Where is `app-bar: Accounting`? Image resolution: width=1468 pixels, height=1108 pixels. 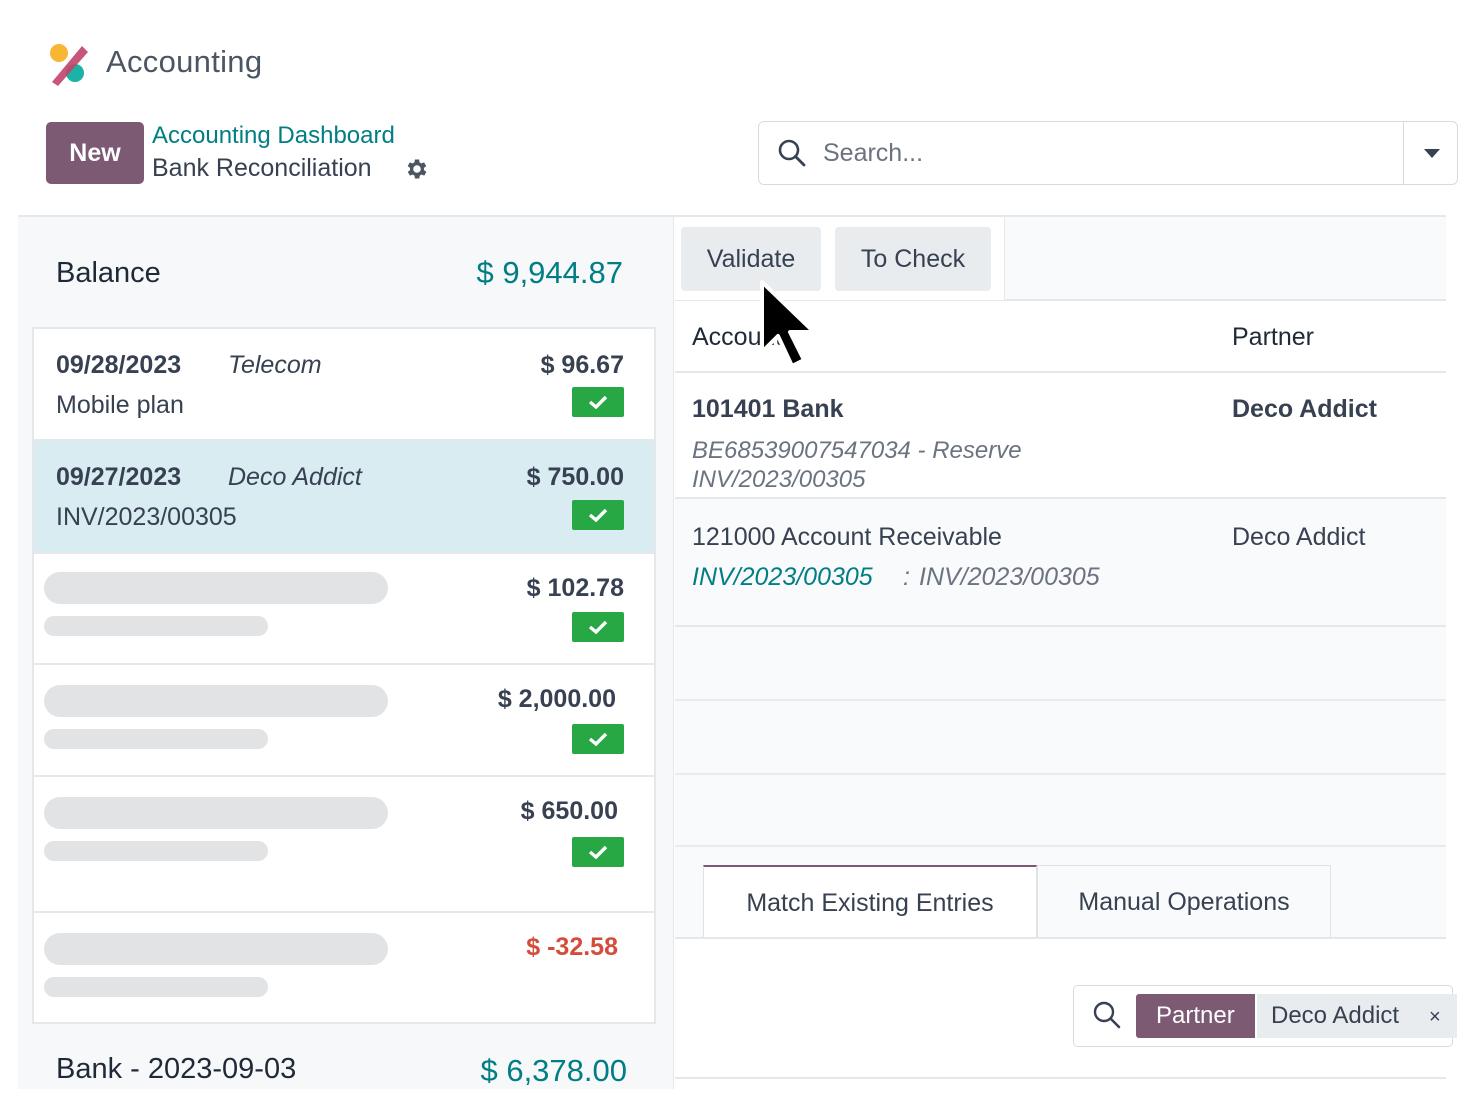
app-bar: Accounting is located at coordinates (734, 55).